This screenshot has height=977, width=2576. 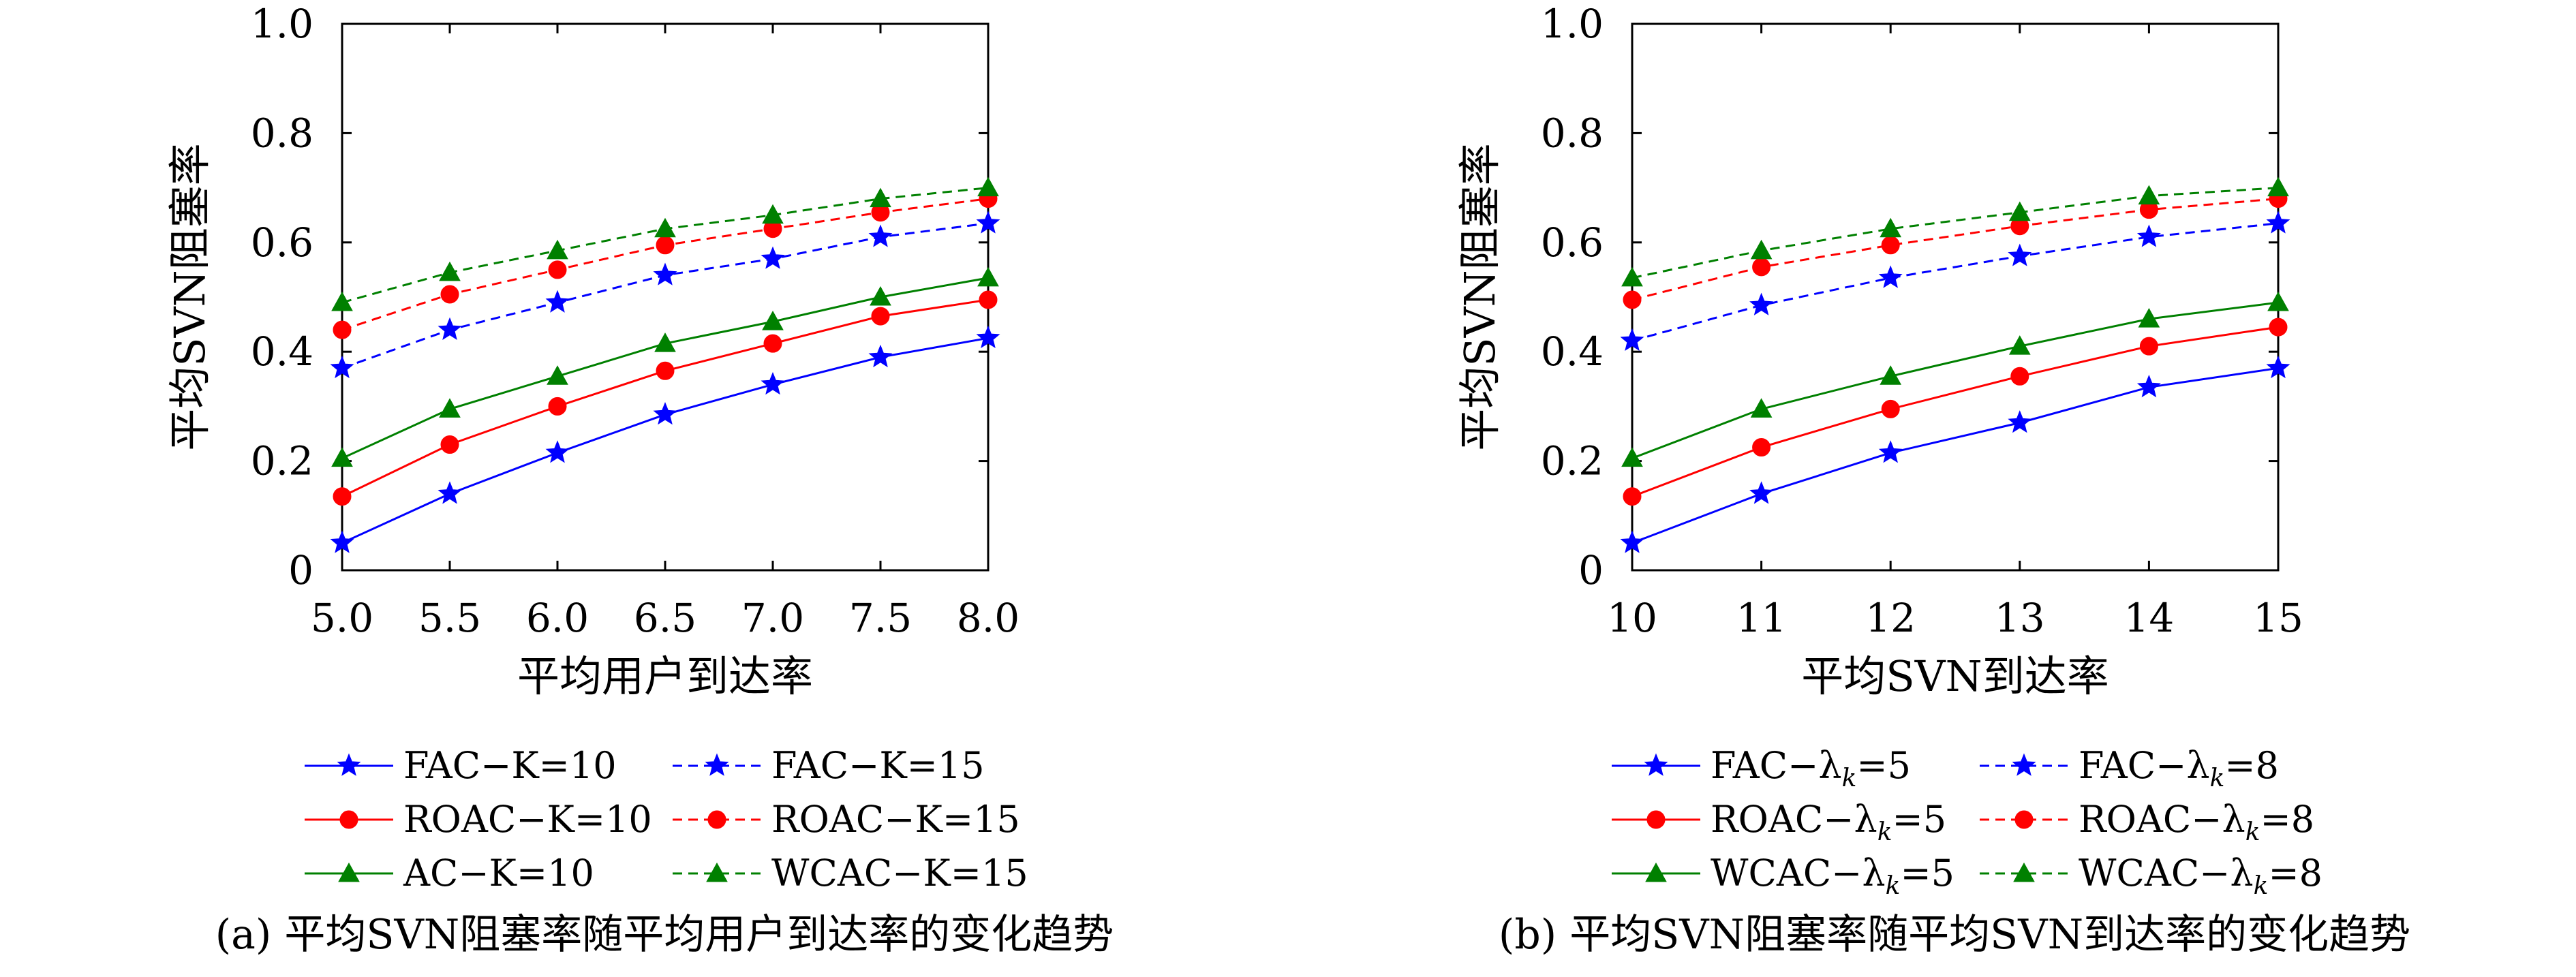 What do you see at coordinates (878, 765) in the screenshot?
I see `legend-label: FAC−K=15` at bounding box center [878, 765].